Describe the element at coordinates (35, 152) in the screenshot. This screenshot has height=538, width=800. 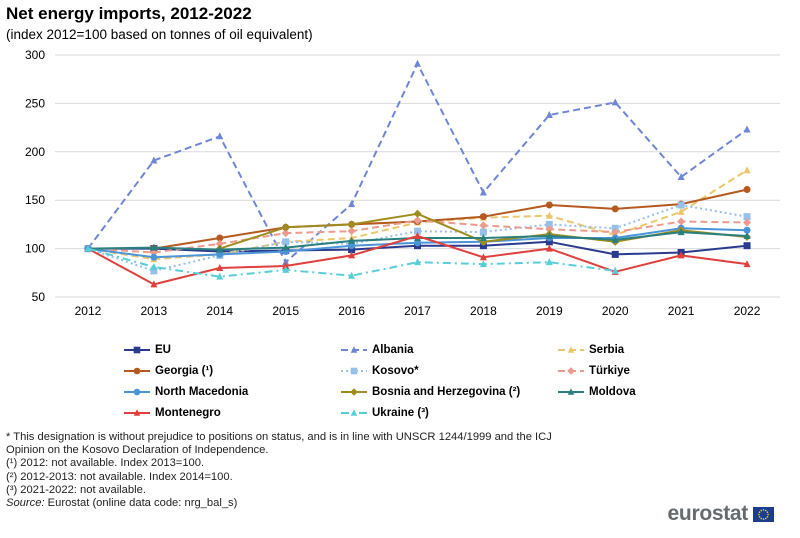
I see `y-tick-label: 200` at that location.